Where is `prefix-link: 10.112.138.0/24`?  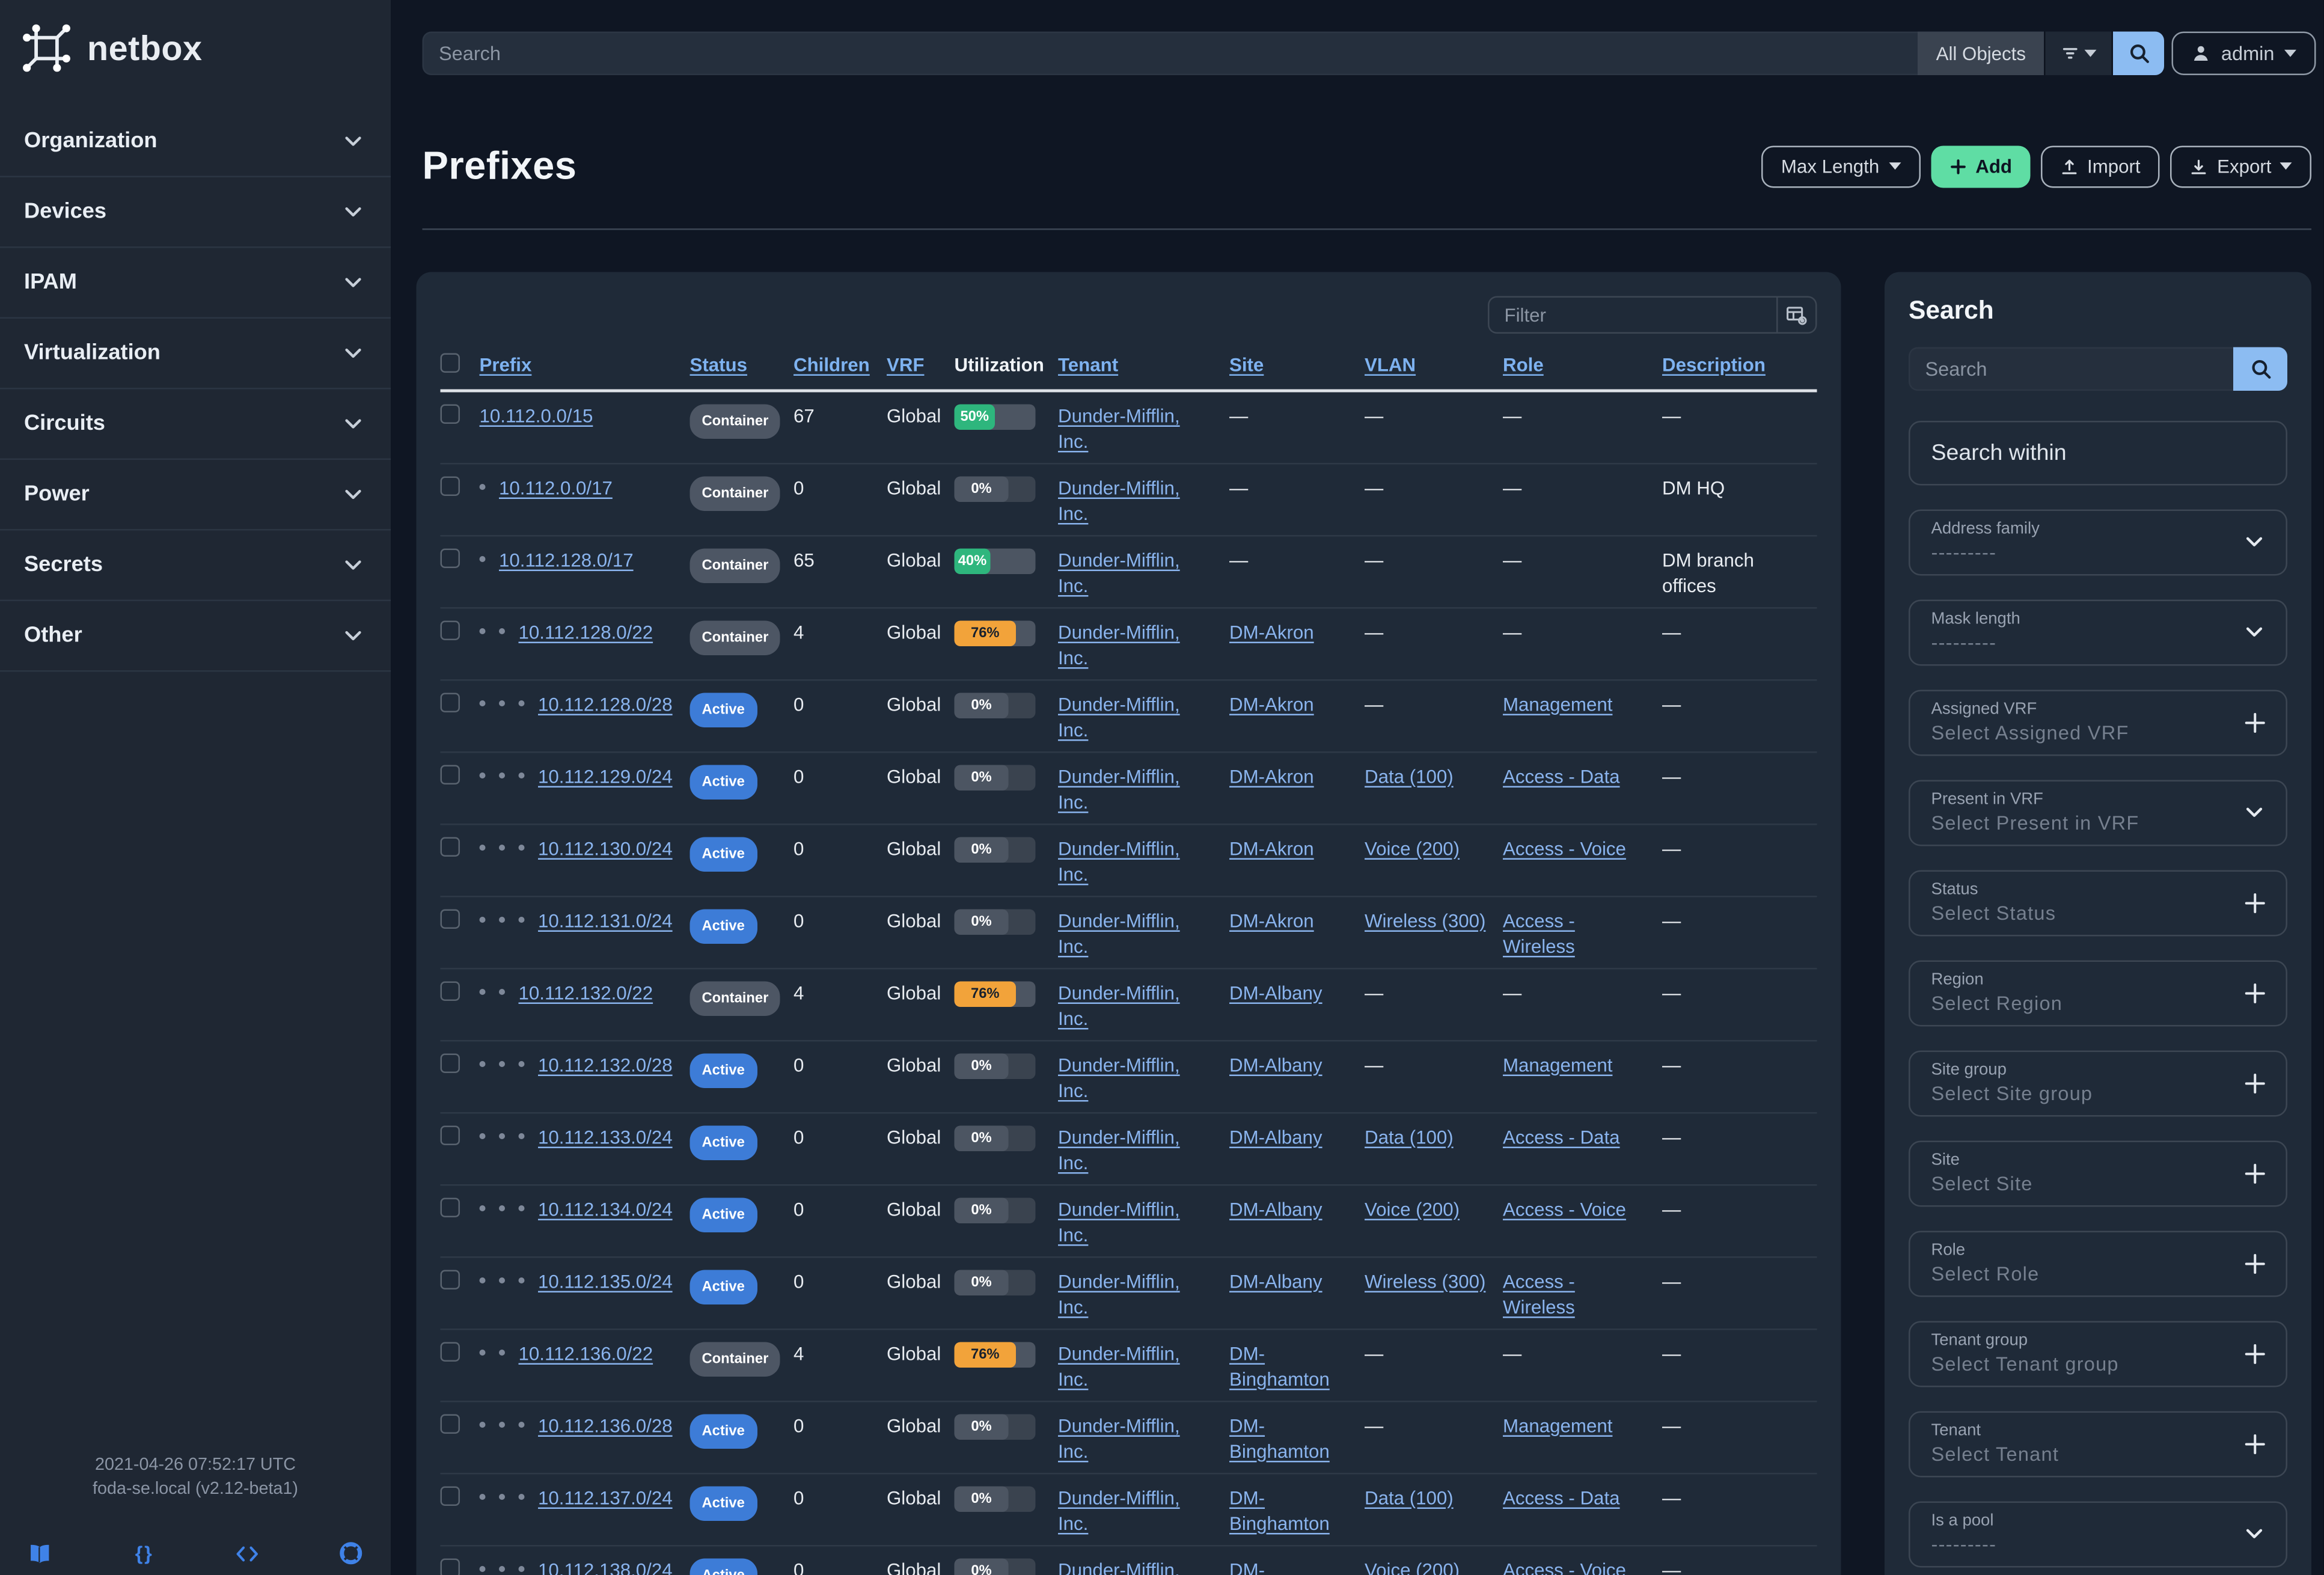 prefix-link: 10.112.138.0/24 is located at coordinates (605, 1567).